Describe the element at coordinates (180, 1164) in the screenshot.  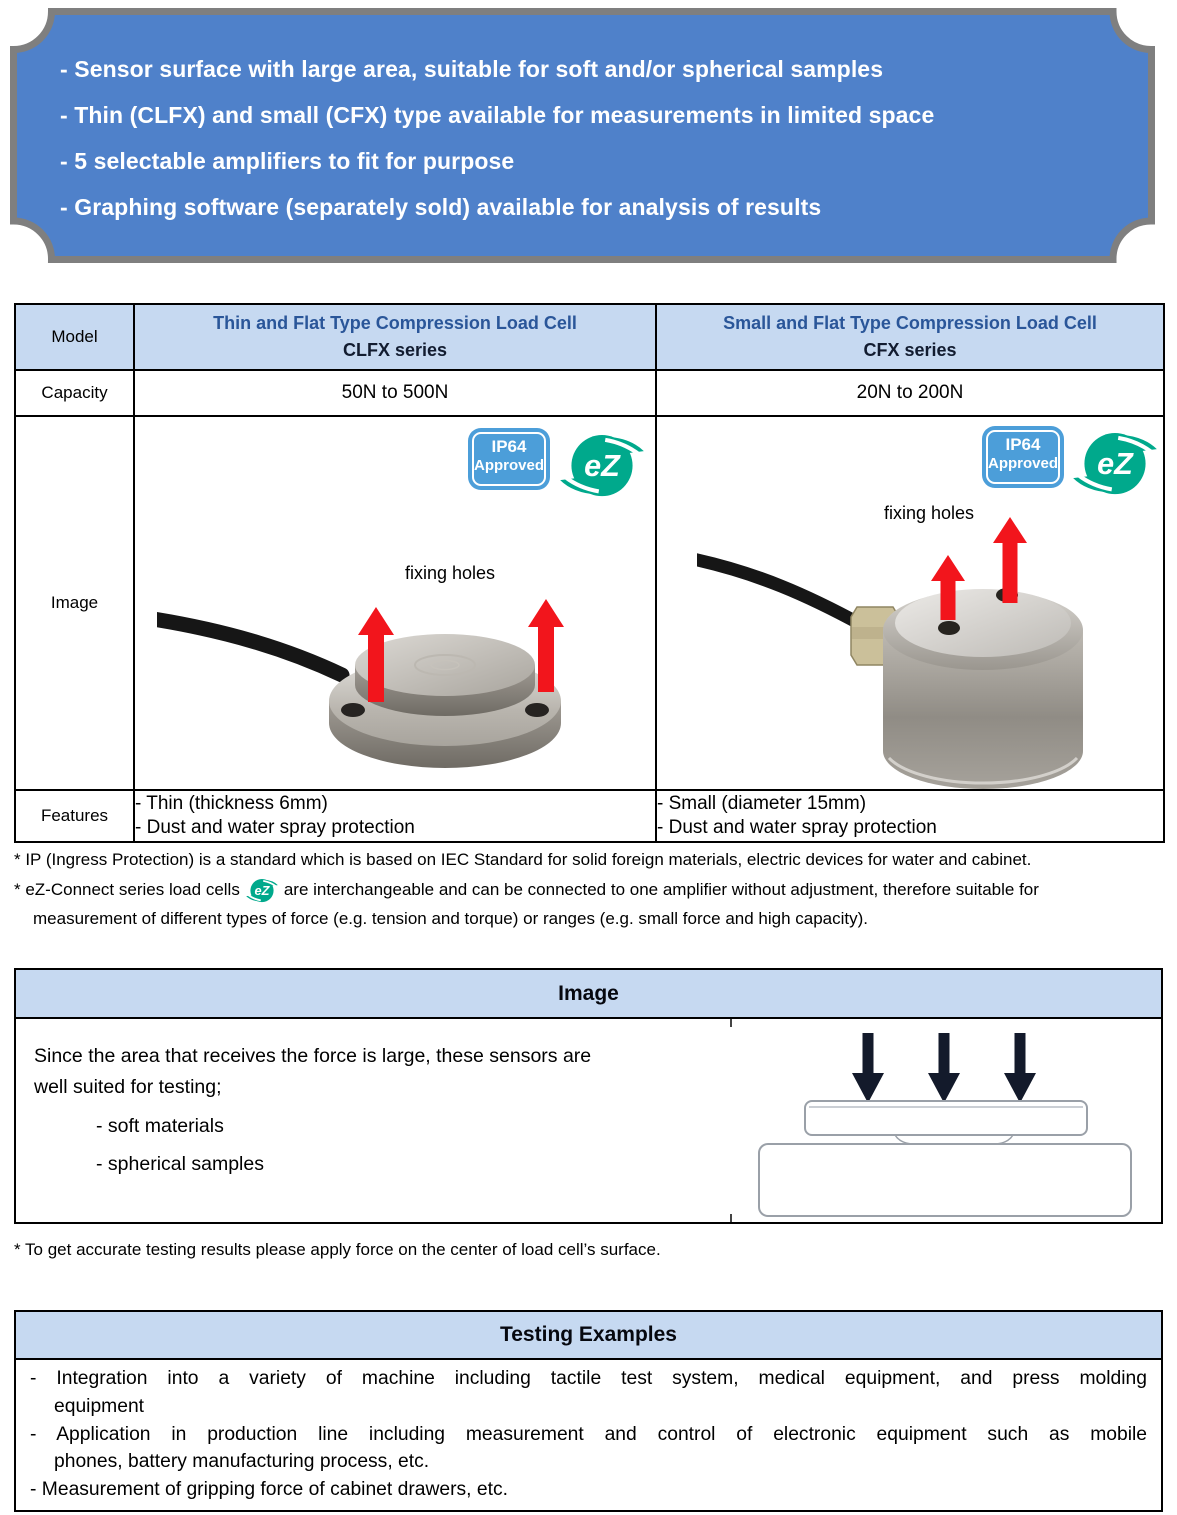
I see `bullet-spherical-samples: - spherical samples` at that location.